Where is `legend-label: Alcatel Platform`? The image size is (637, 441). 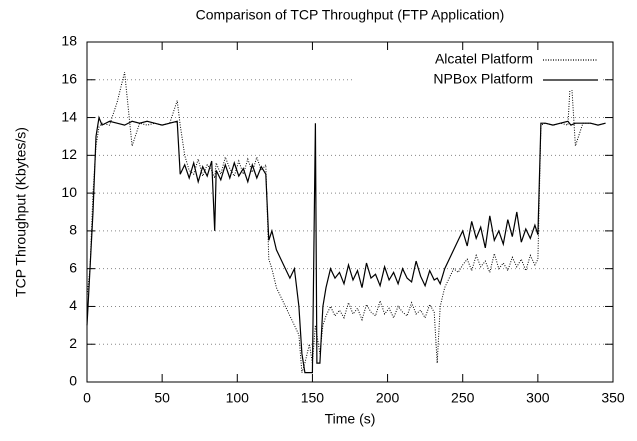 legend-label: Alcatel Platform is located at coordinates (484, 59).